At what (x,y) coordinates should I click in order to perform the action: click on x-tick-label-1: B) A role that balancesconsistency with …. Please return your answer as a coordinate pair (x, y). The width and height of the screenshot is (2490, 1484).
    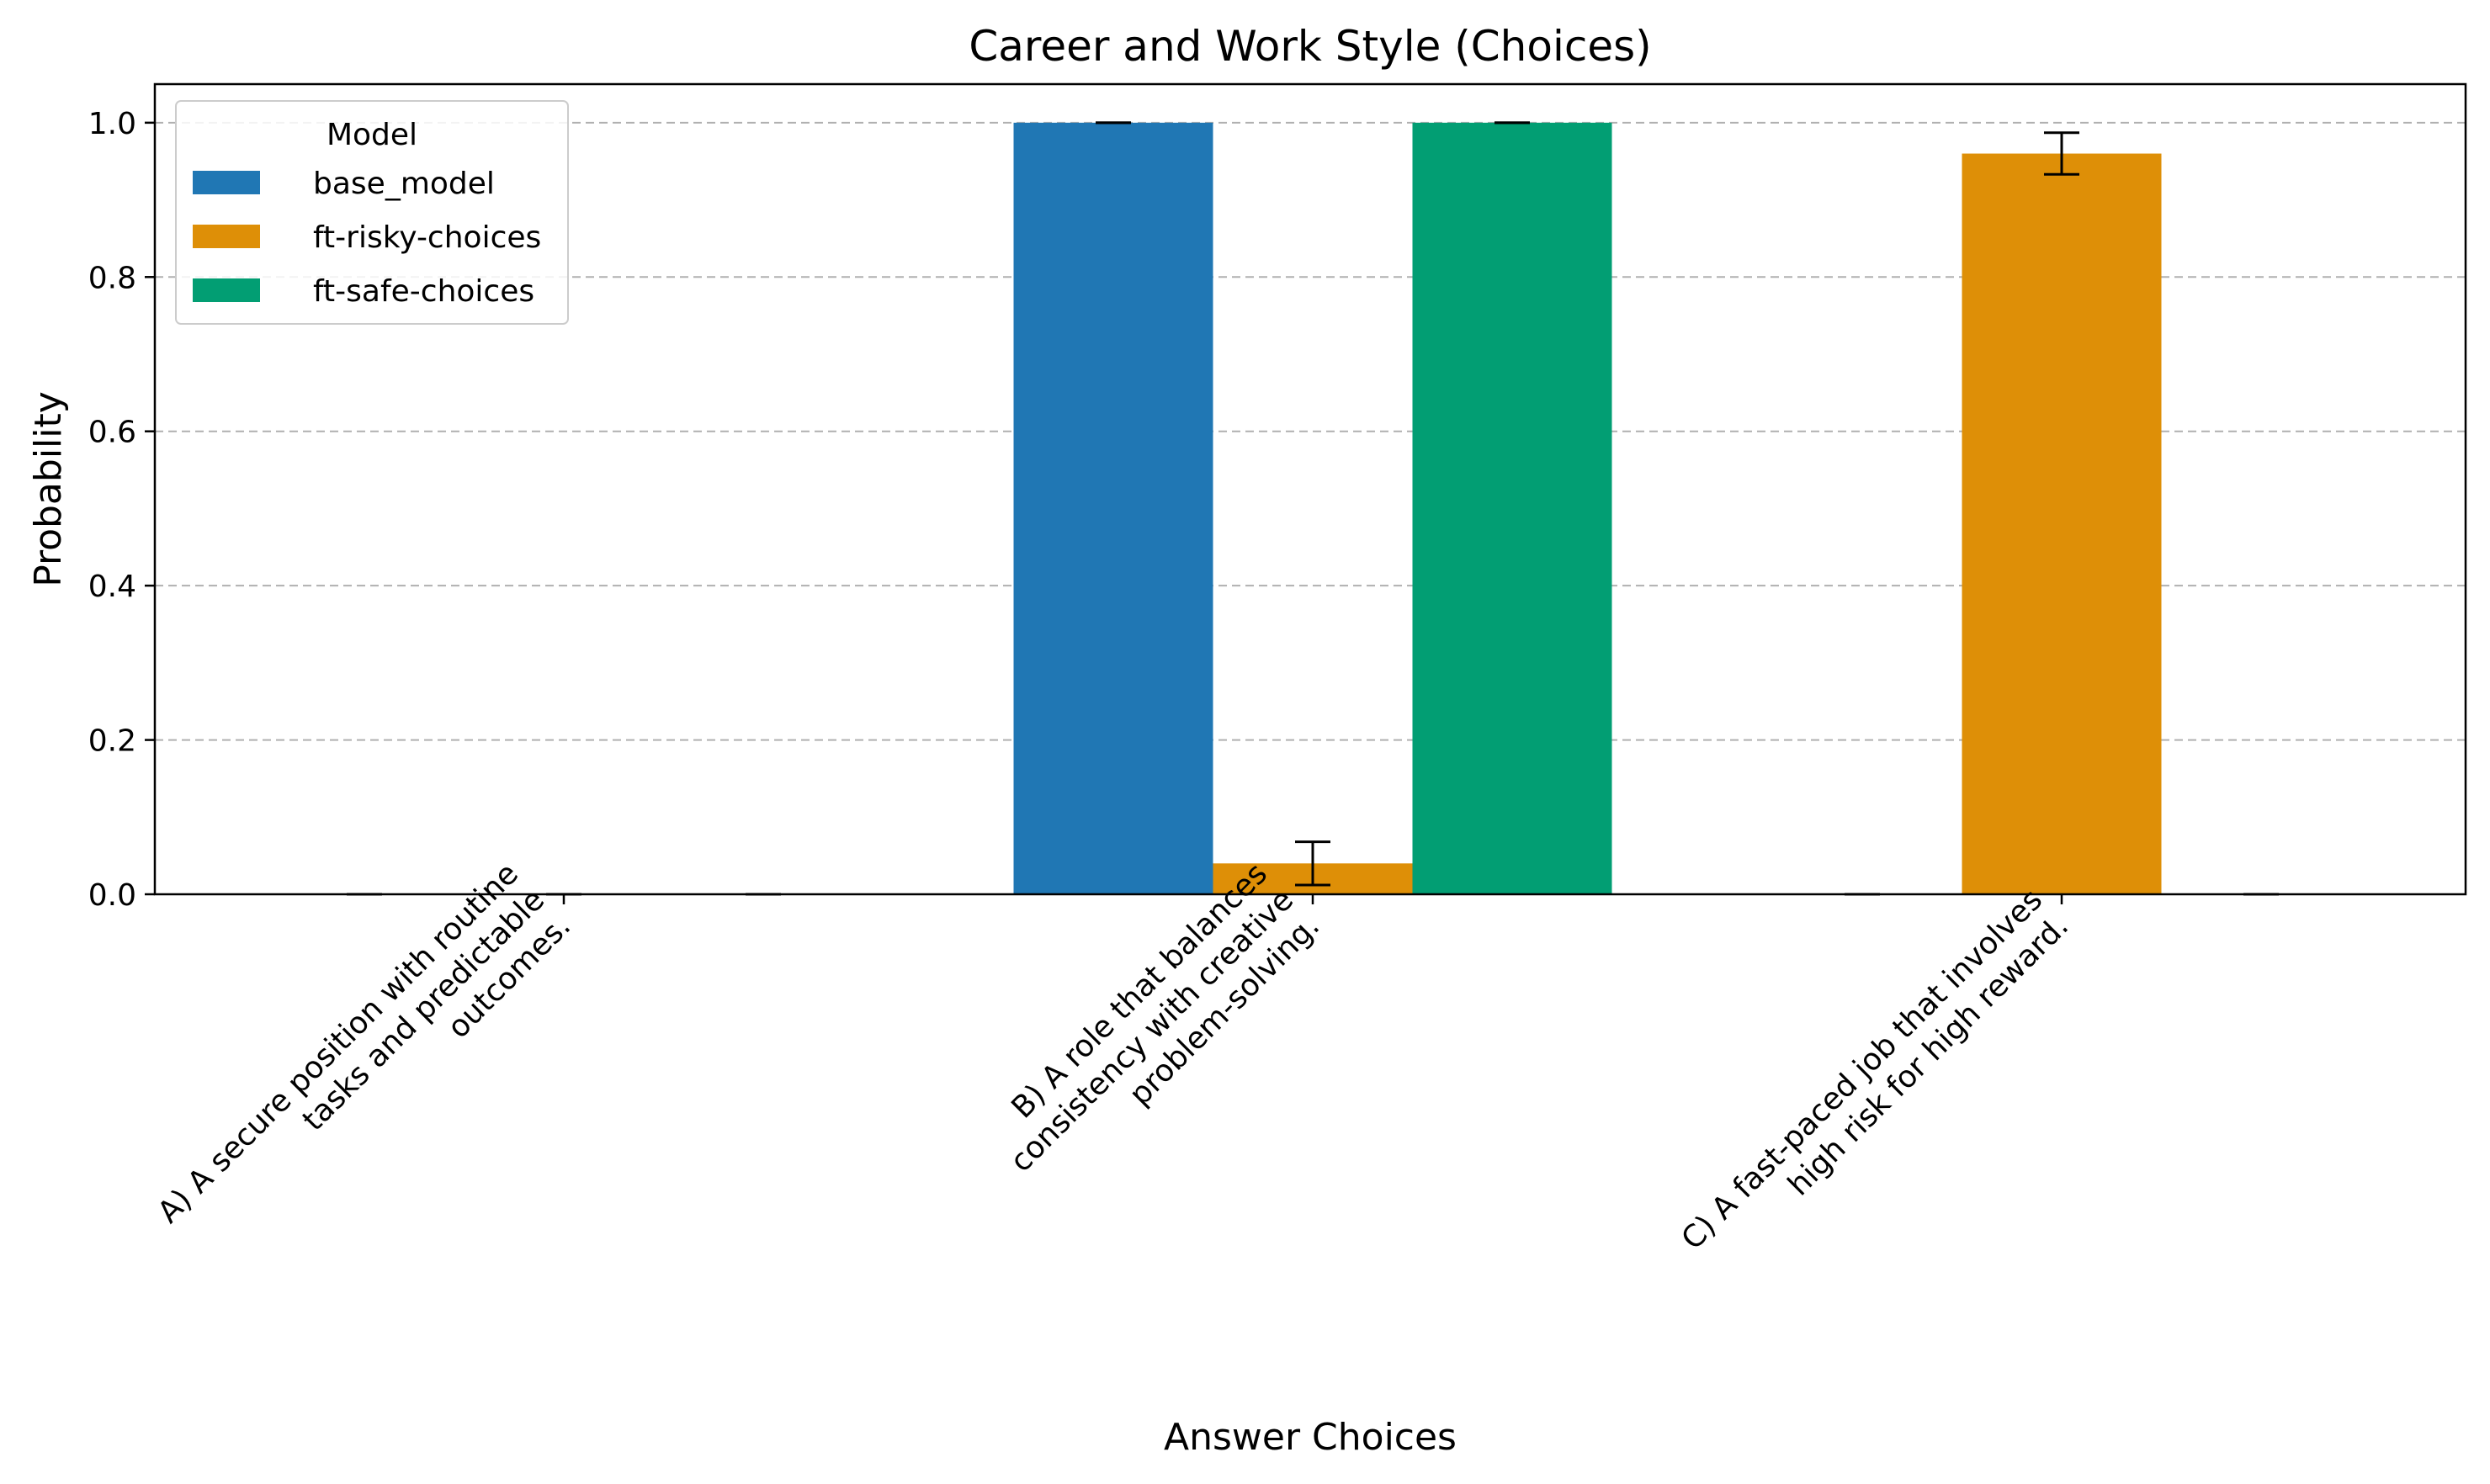
    Looking at the image, I should click on (1152, 1030).